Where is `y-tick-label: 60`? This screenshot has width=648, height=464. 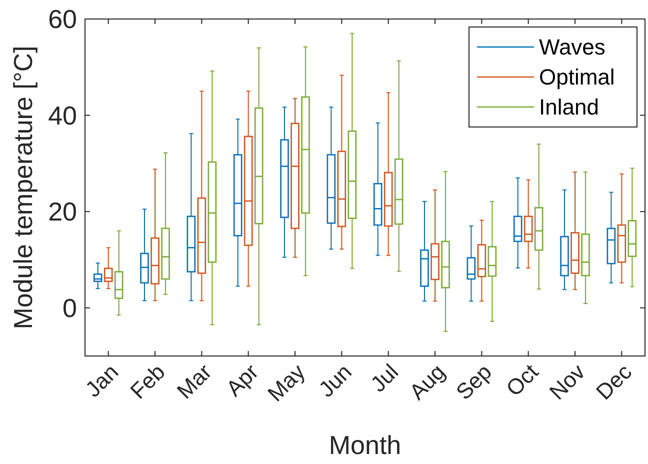
y-tick-label: 60 is located at coordinates (62, 19).